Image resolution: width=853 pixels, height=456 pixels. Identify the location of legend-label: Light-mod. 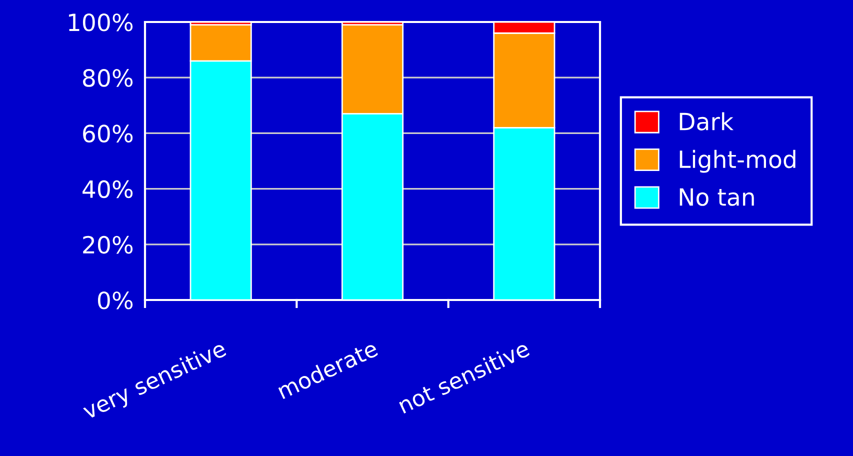
(738, 161).